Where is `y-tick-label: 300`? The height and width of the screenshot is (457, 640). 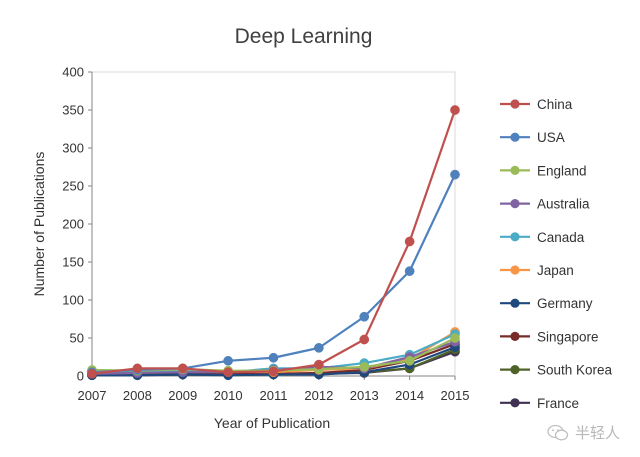 y-tick-label: 300 is located at coordinates (73, 148).